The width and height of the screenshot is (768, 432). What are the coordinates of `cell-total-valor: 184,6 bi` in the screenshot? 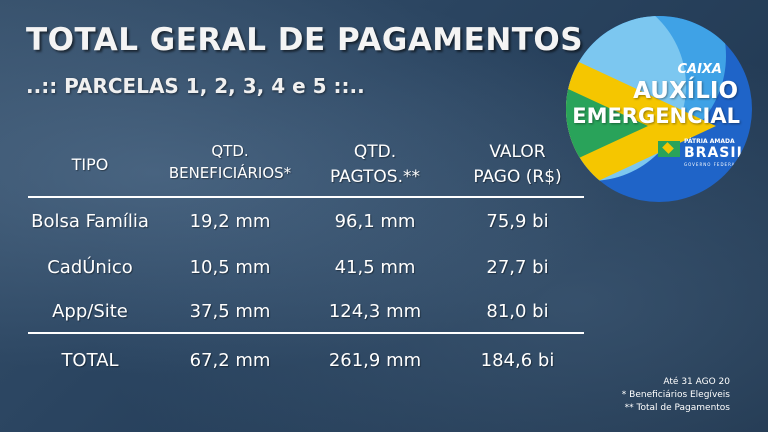 It's located at (517, 360).